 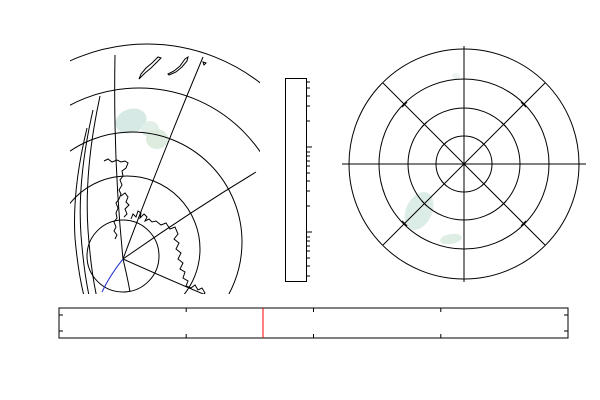 I want to click on map-small-island, so click(x=204, y=63).